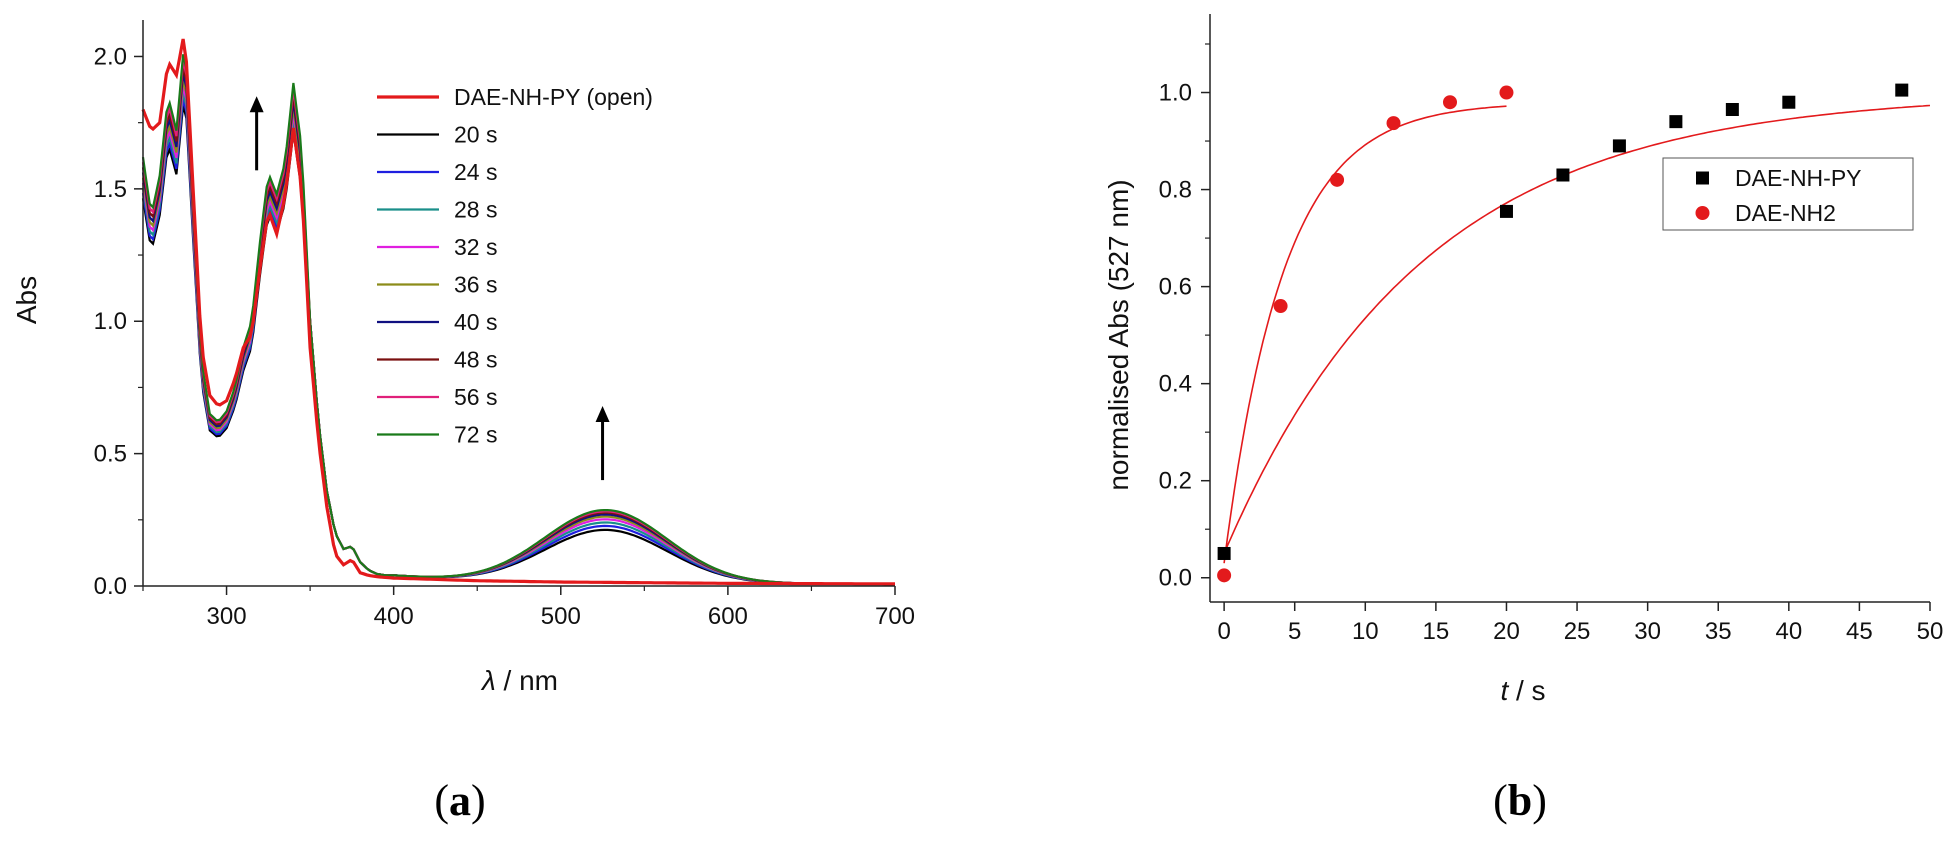 The image size is (1954, 845). Describe the element at coordinates (1859, 631) in the screenshot. I see `panel-b-xtick-label: 45` at that location.